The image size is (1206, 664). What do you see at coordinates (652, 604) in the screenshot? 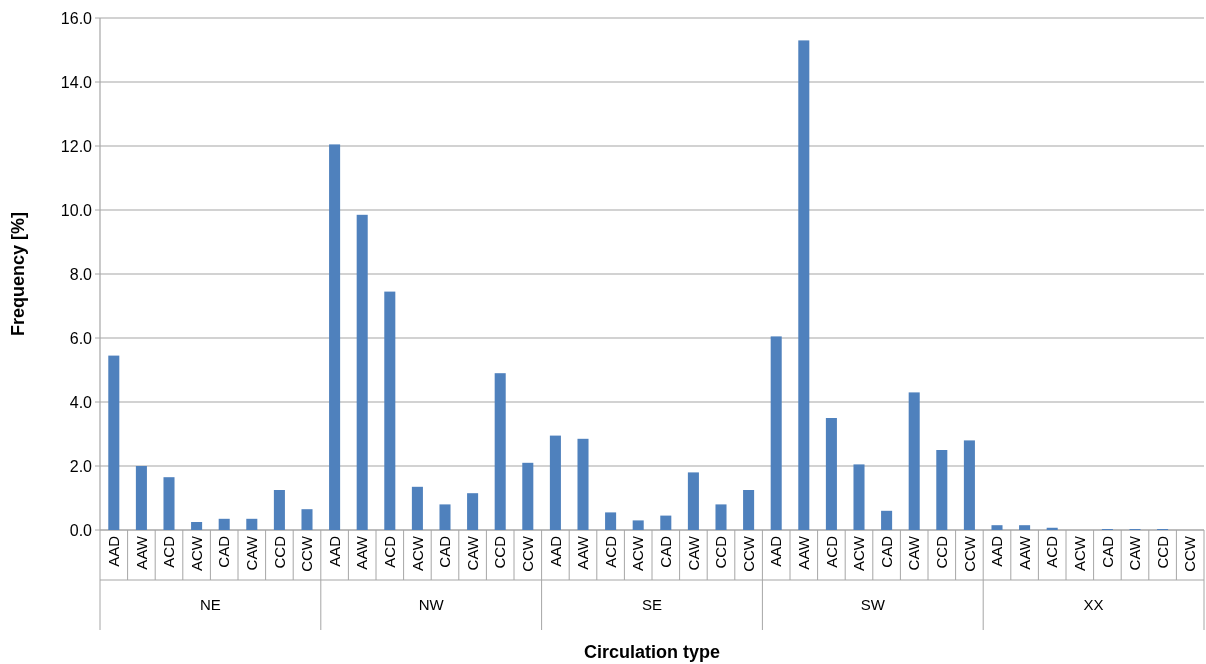
I see `text: SE` at bounding box center [652, 604].